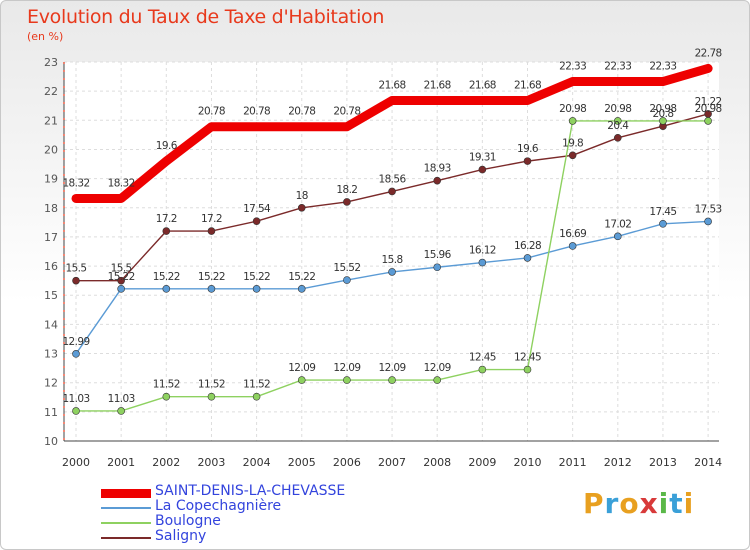 The width and height of the screenshot is (750, 550). What do you see at coordinates (76, 462) in the screenshot?
I see `x-tick-label: 2000` at bounding box center [76, 462].